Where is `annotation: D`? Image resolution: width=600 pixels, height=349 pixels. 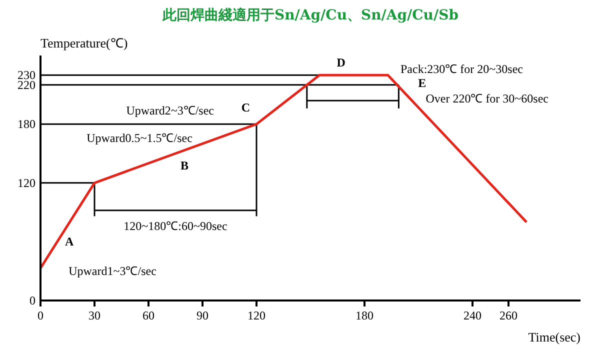 annotation: D is located at coordinates (341, 62).